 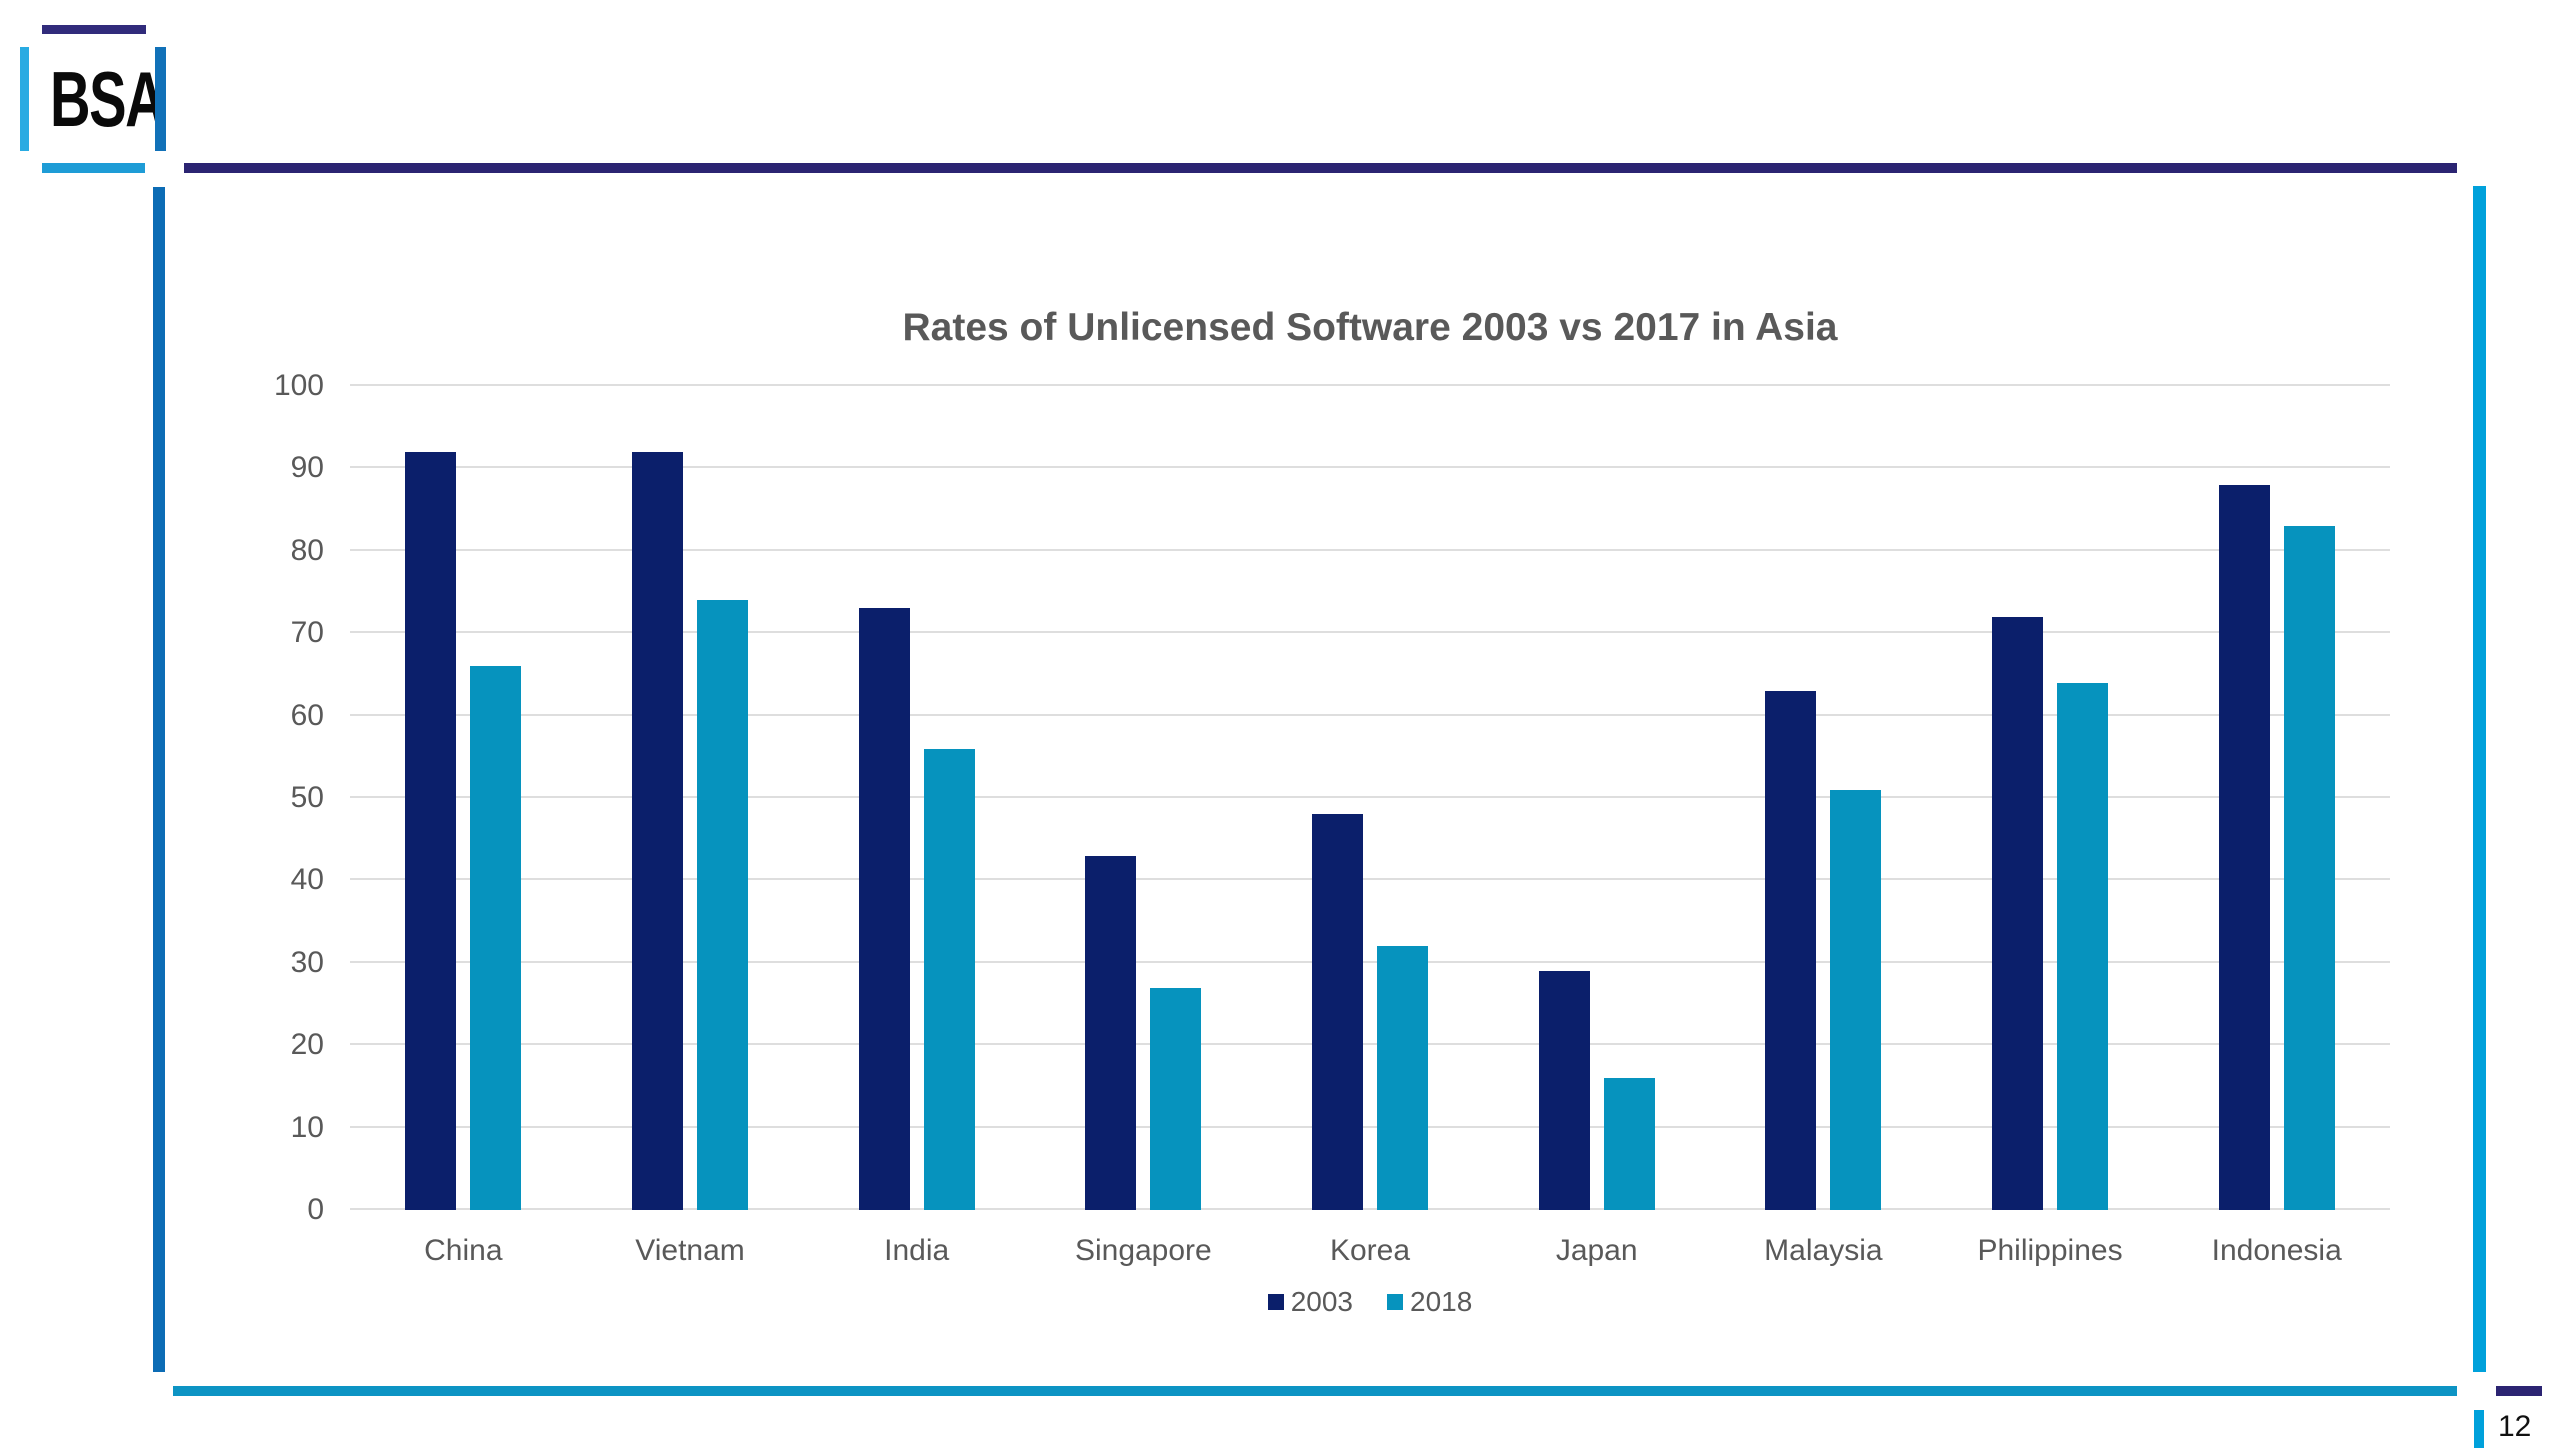 What do you see at coordinates (108, 99) in the screenshot?
I see `bsa-logo: BSA` at bounding box center [108, 99].